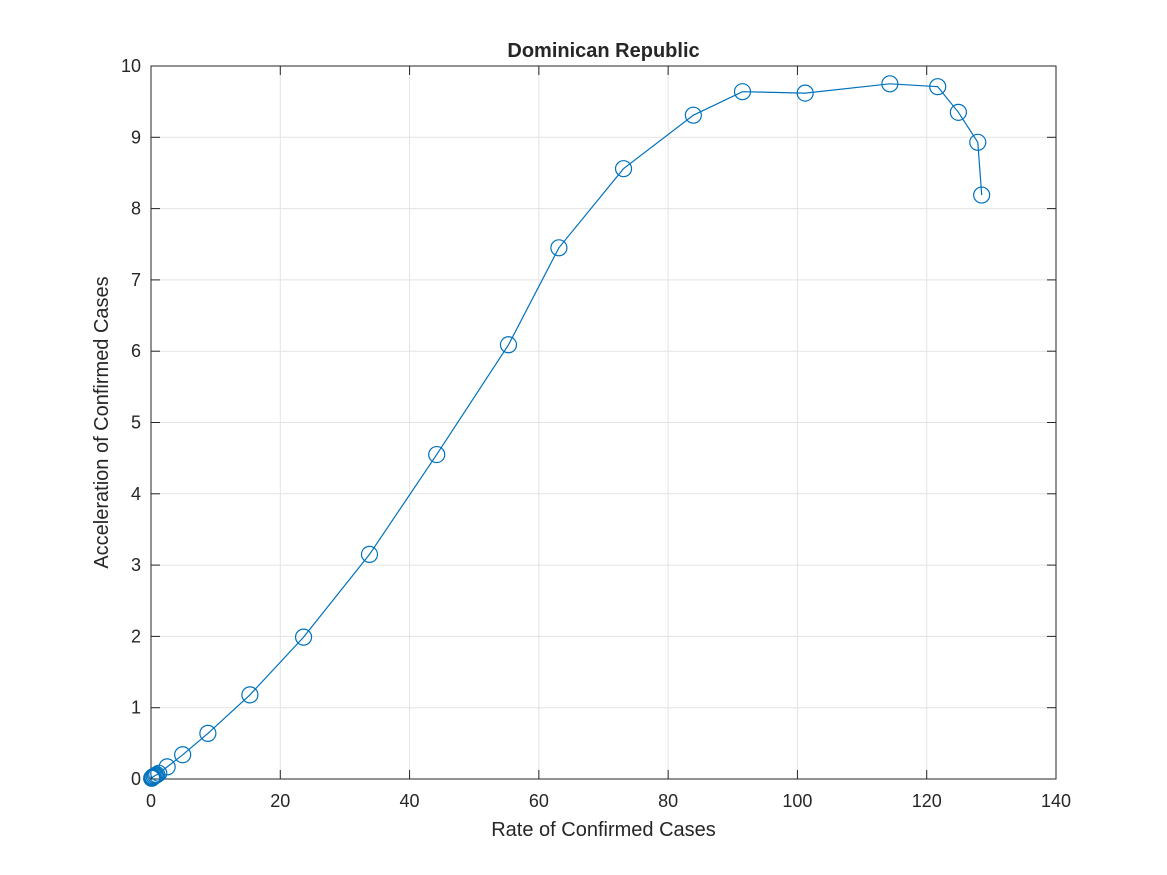 Image resolution: width=1167 pixels, height=875 pixels. What do you see at coordinates (927, 801) in the screenshot?
I see `x-tick-label: 120` at bounding box center [927, 801].